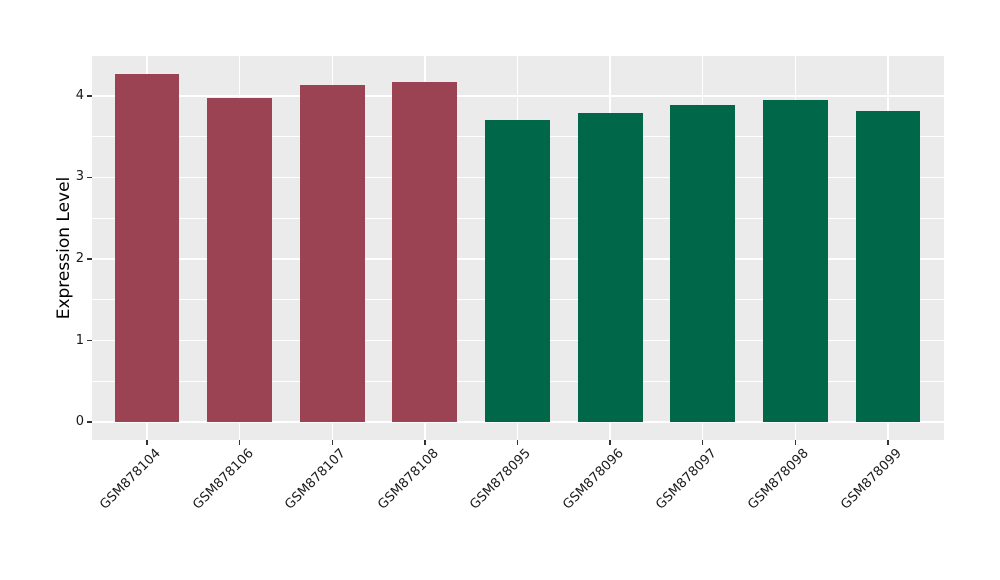 Image resolution: width=1000 pixels, height=580 pixels. I want to click on y-tick-label: 0, so click(79, 422).